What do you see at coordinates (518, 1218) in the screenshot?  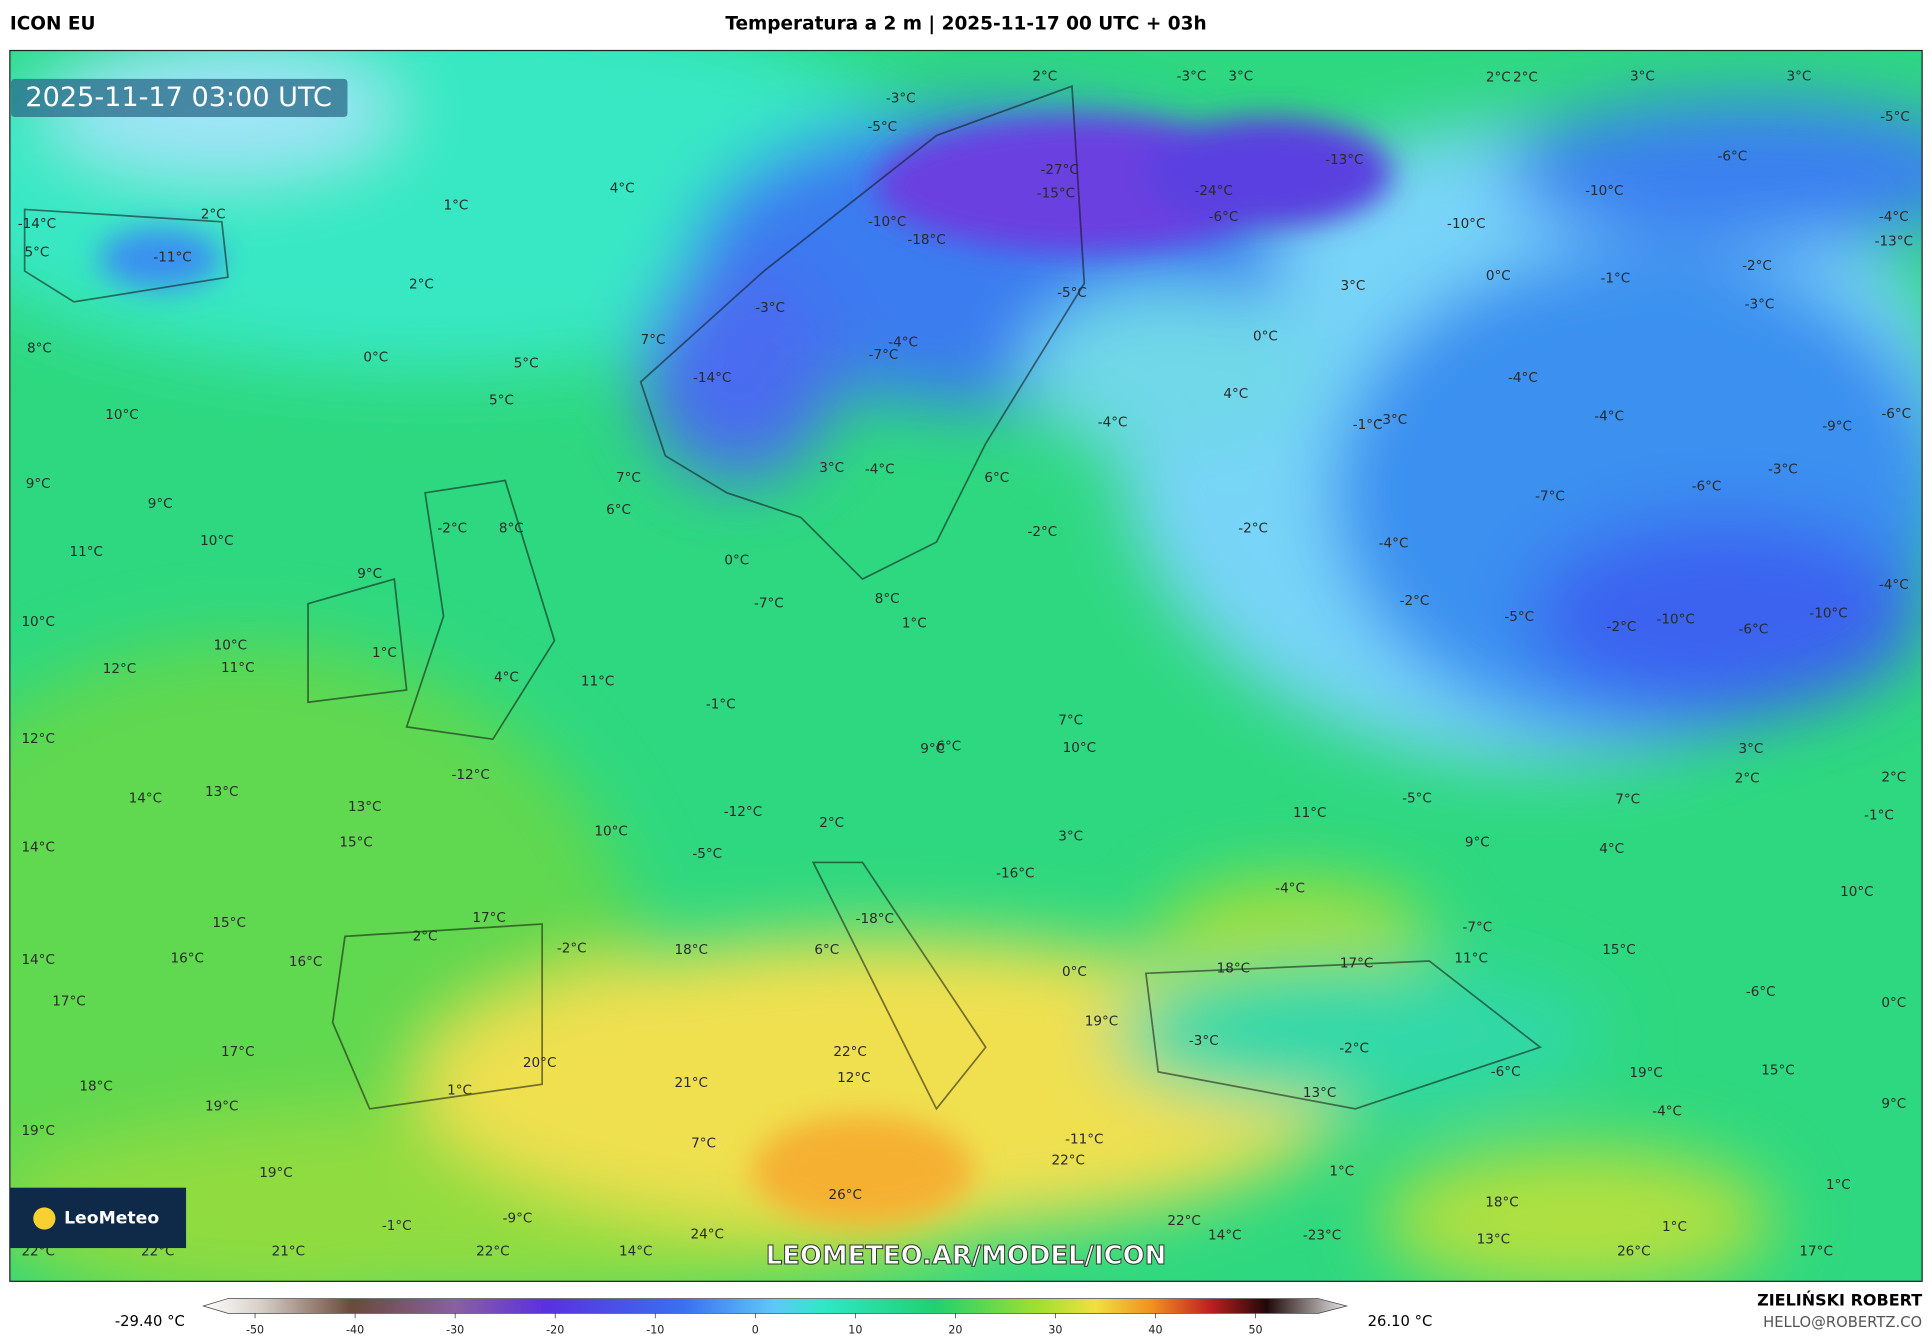 I see `temperature-label: -9°C` at bounding box center [518, 1218].